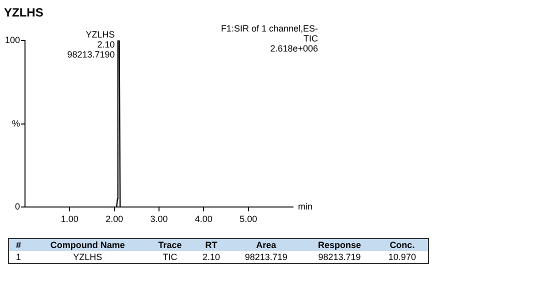 This screenshot has width=554, height=281. Describe the element at coordinates (249, 219) in the screenshot. I see `x-tick-label: 5.00` at that location.